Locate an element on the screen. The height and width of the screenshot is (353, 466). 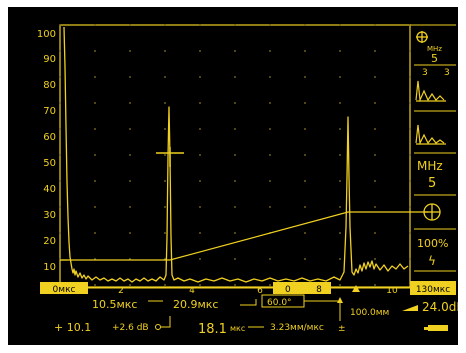
depth-readout: 100.0мм is located at coordinates (369, 313).